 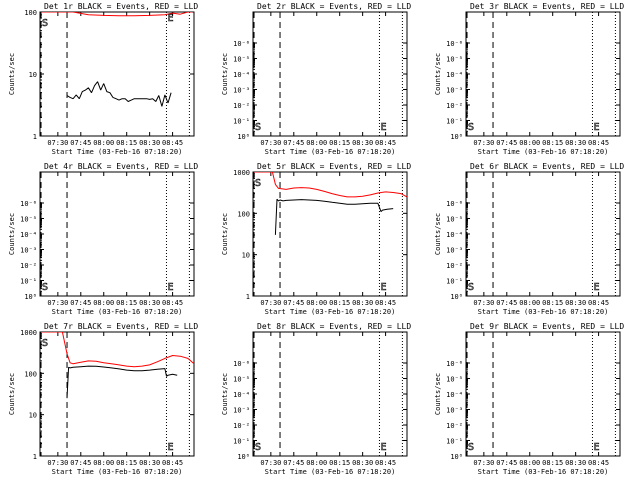 I want to click on chart-title: Det 5r BLACK = Events, RED = LLD, so click(x=334, y=166).